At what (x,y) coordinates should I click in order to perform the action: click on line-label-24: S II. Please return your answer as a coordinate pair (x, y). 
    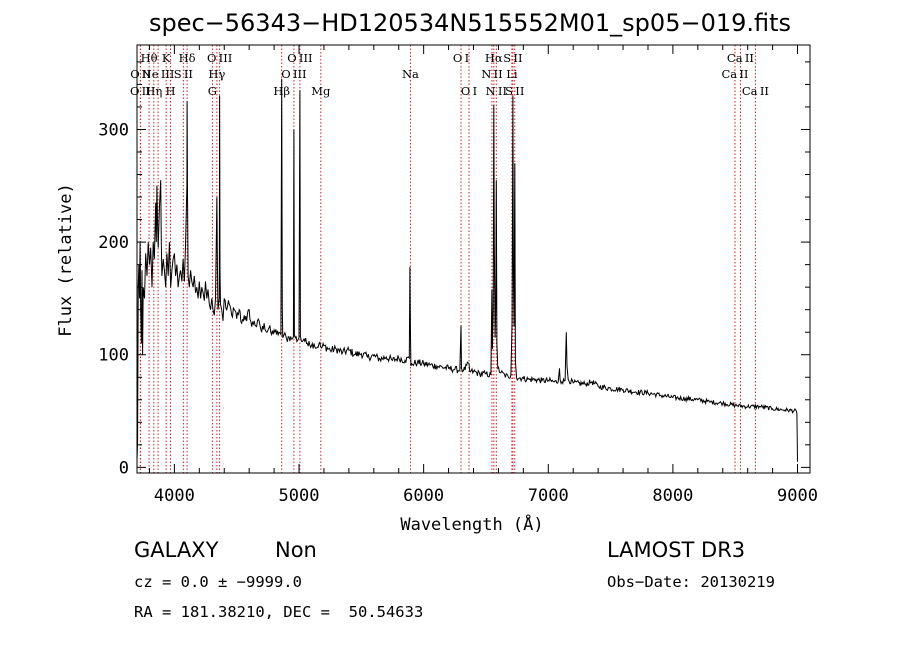
    Looking at the image, I should click on (514, 91).